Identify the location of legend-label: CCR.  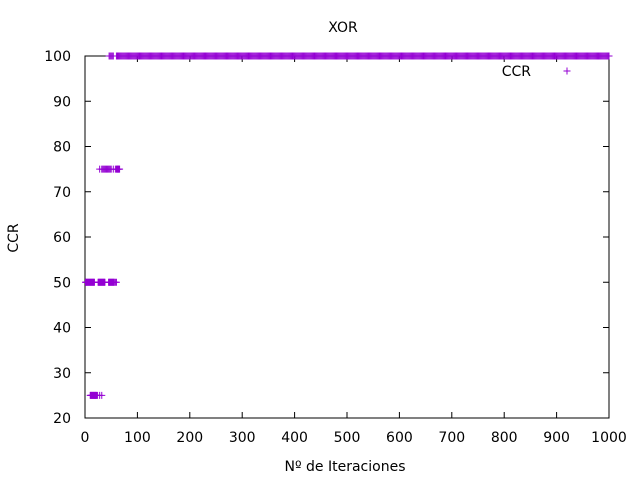
(517, 72).